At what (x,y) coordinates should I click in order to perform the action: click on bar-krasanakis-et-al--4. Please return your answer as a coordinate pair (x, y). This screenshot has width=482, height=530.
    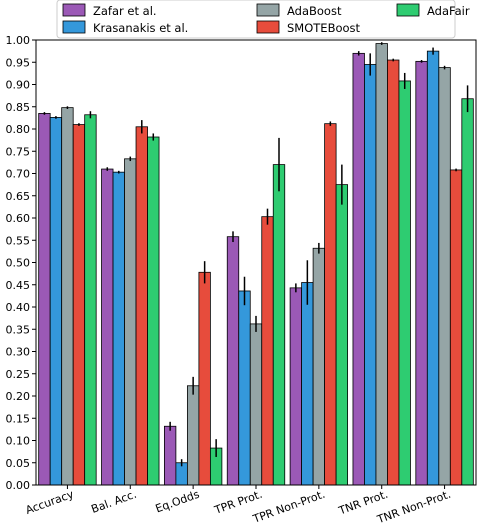
    Looking at the image, I should click on (307, 384).